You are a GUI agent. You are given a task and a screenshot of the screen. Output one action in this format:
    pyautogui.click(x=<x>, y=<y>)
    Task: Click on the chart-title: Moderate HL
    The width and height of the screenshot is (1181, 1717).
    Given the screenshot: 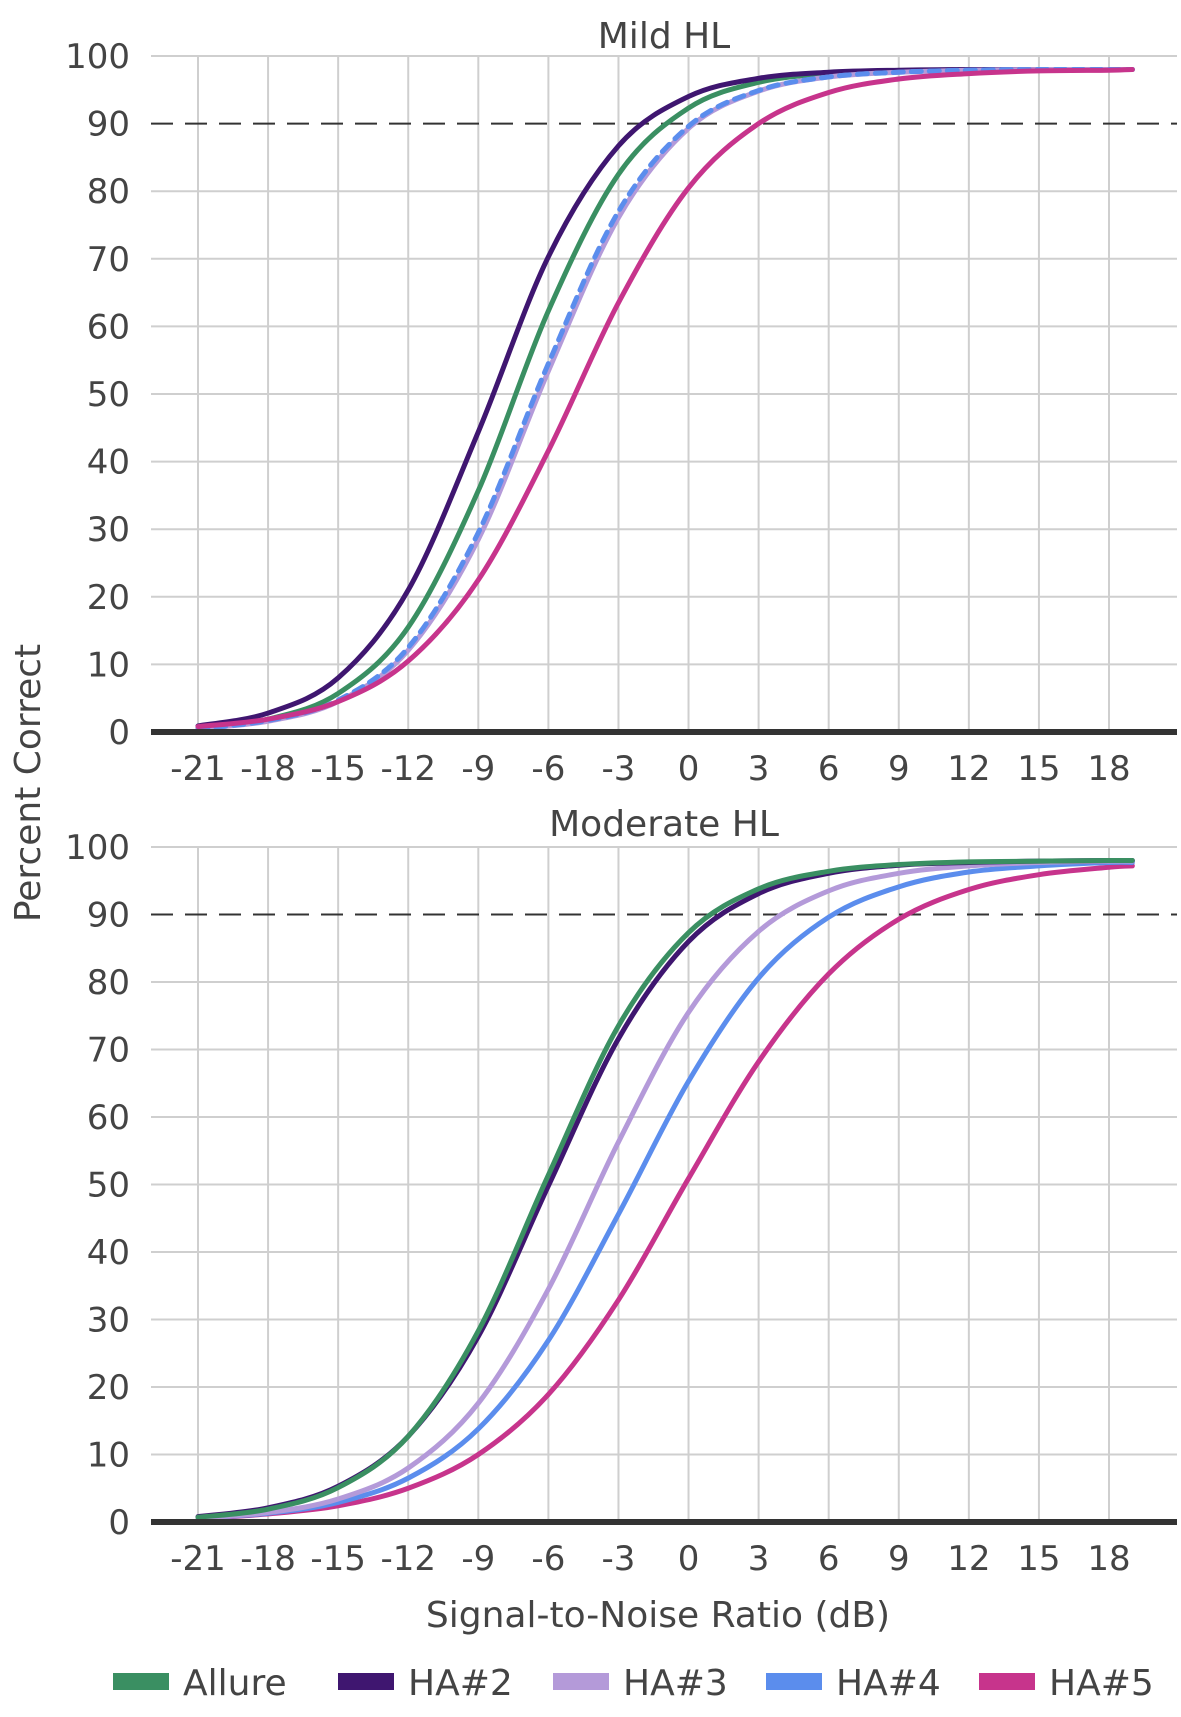 What is the action you would take?
    pyautogui.click(x=664, y=824)
    